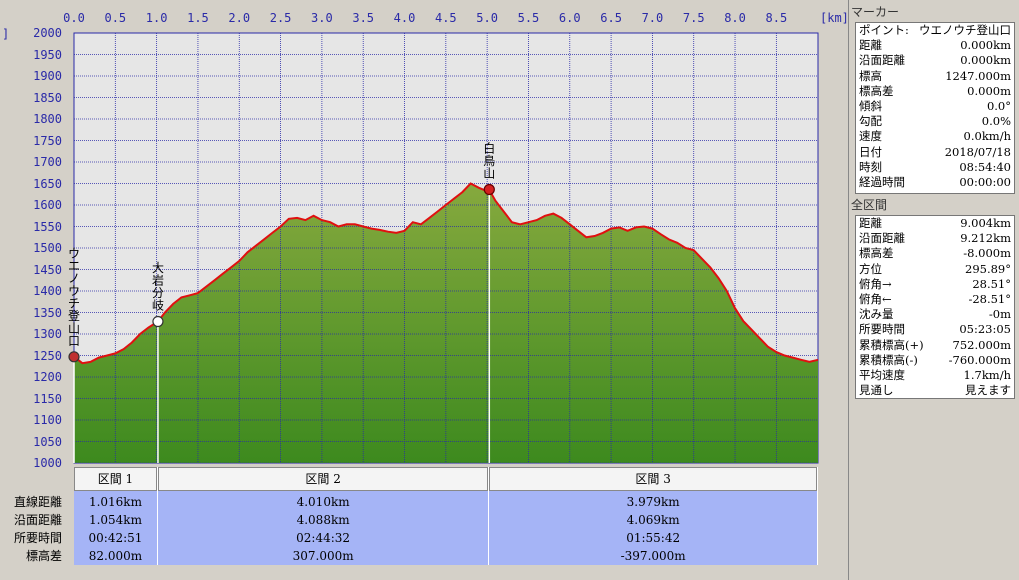 This screenshot has width=1019, height=580. Describe the element at coordinates (652, 18) in the screenshot. I see `x-tick-label: 7.0` at that location.